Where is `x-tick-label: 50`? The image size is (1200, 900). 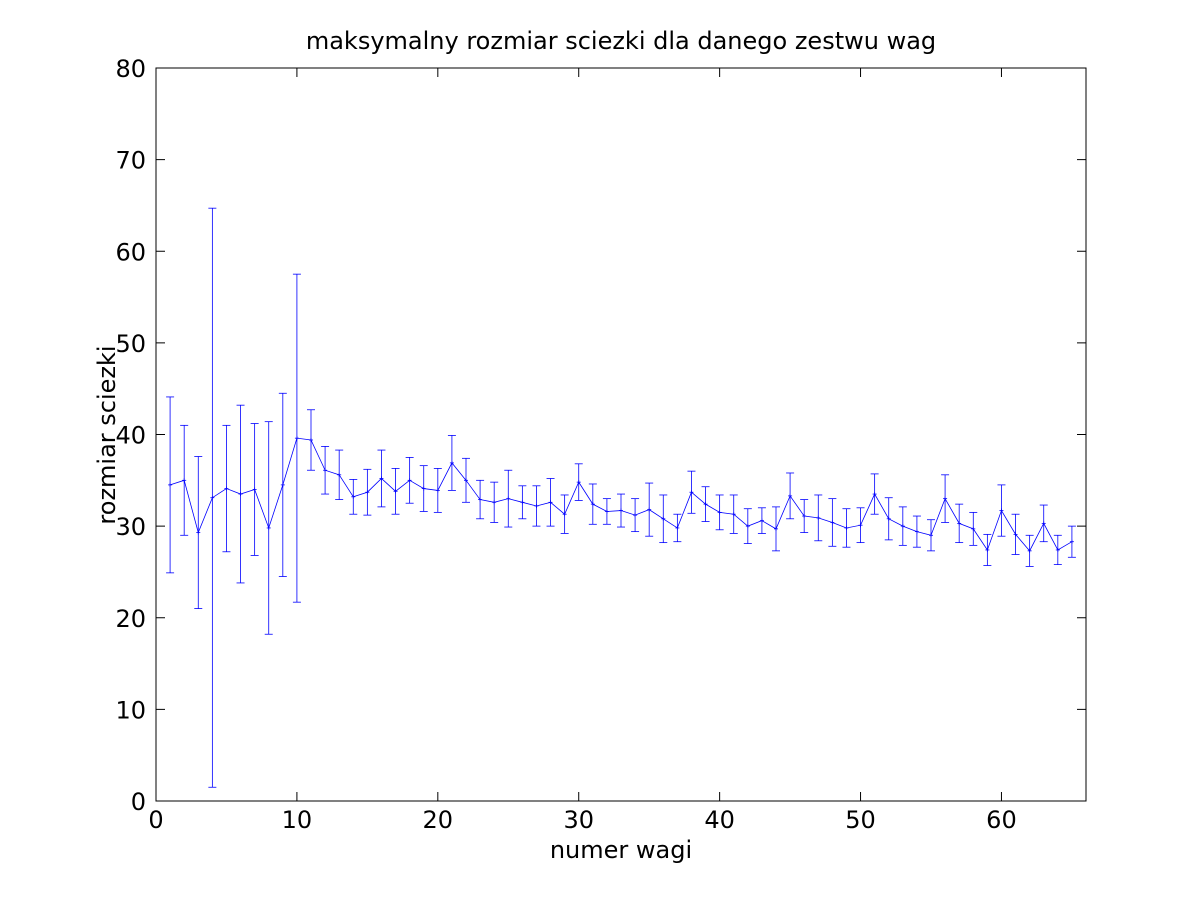 x-tick-label: 50 is located at coordinates (860, 820).